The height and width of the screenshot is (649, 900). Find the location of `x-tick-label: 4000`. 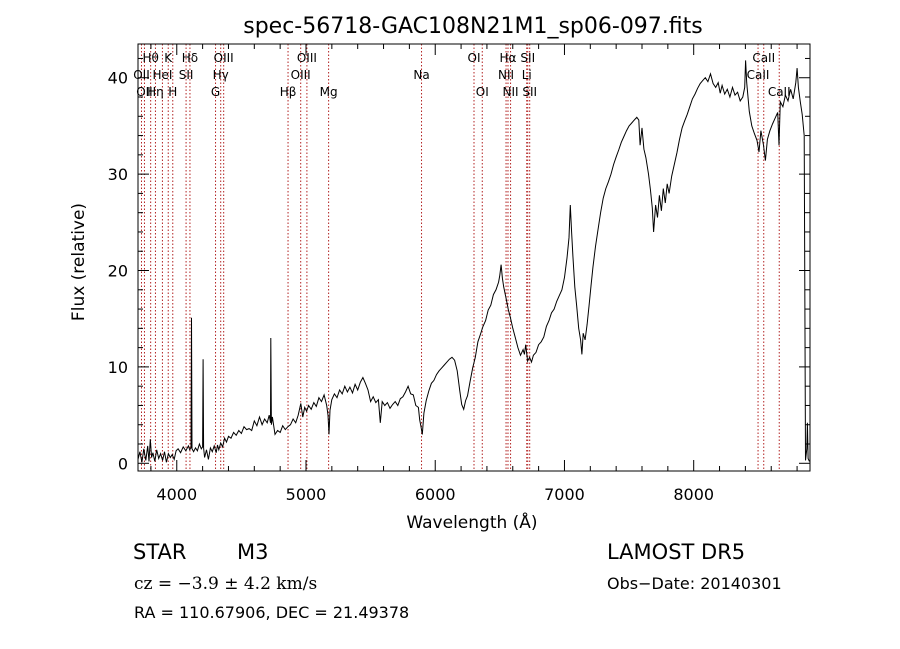

x-tick-label: 4000 is located at coordinates (176, 494).